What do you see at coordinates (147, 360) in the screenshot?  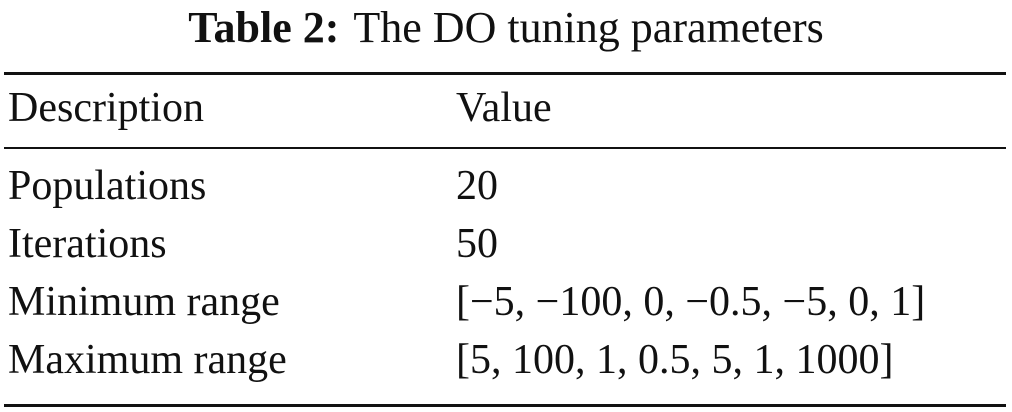 I see `table-cell: Maximum range` at bounding box center [147, 360].